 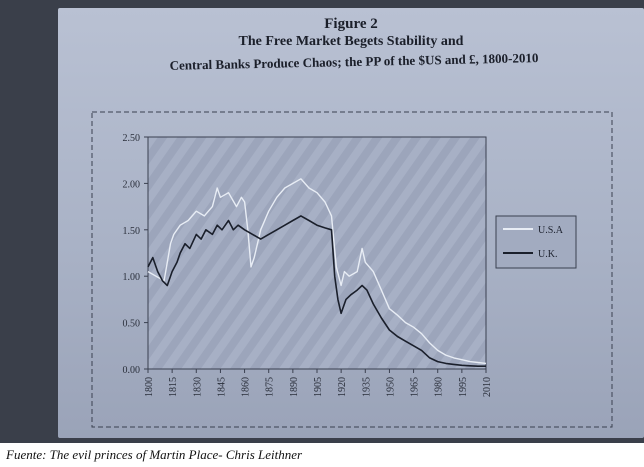 What do you see at coordinates (132, 138) in the screenshot?
I see `y-tick-label: 2.50` at bounding box center [132, 138].